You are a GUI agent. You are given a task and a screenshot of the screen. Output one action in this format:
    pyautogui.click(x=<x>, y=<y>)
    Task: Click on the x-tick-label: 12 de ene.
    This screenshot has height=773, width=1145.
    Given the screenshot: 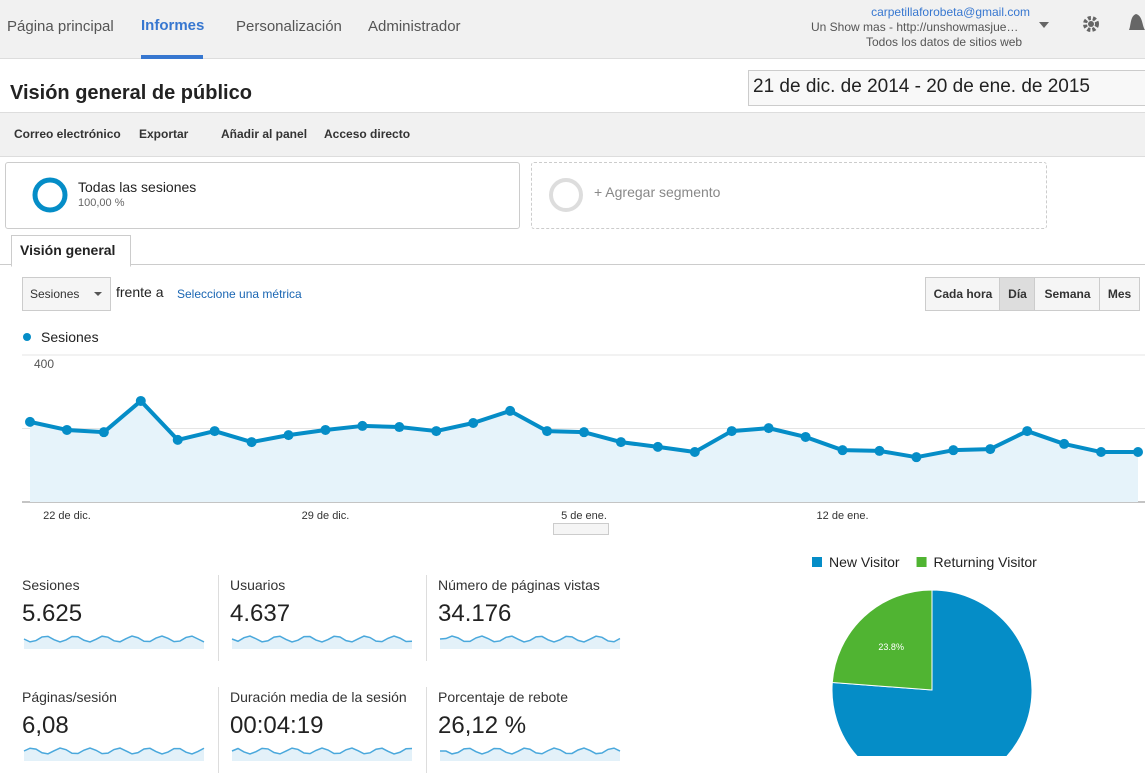 What is the action you would take?
    pyautogui.click(x=843, y=516)
    